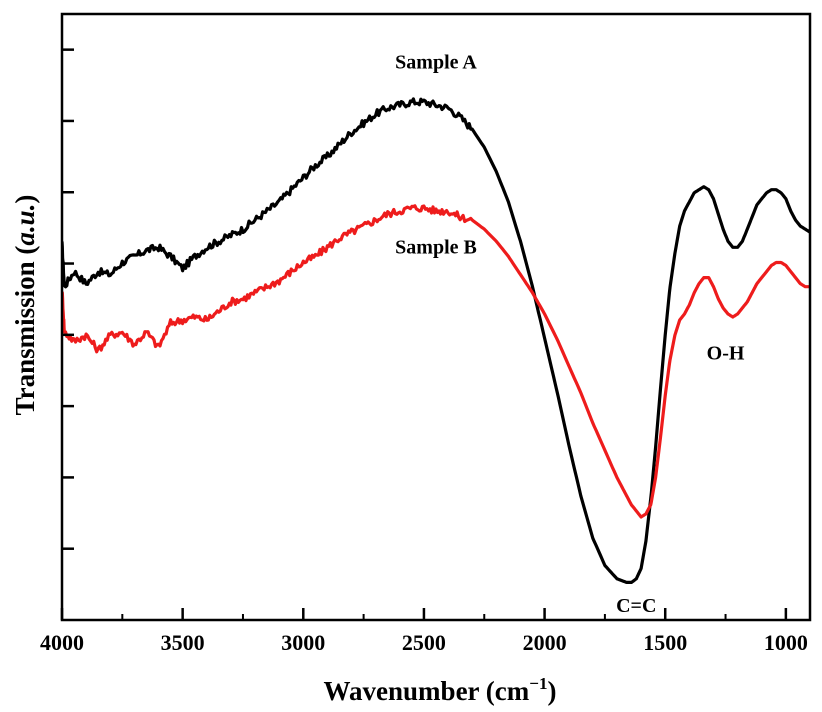  I want to click on x-axis-title: Wavenumber (cm−1), so click(440, 690).